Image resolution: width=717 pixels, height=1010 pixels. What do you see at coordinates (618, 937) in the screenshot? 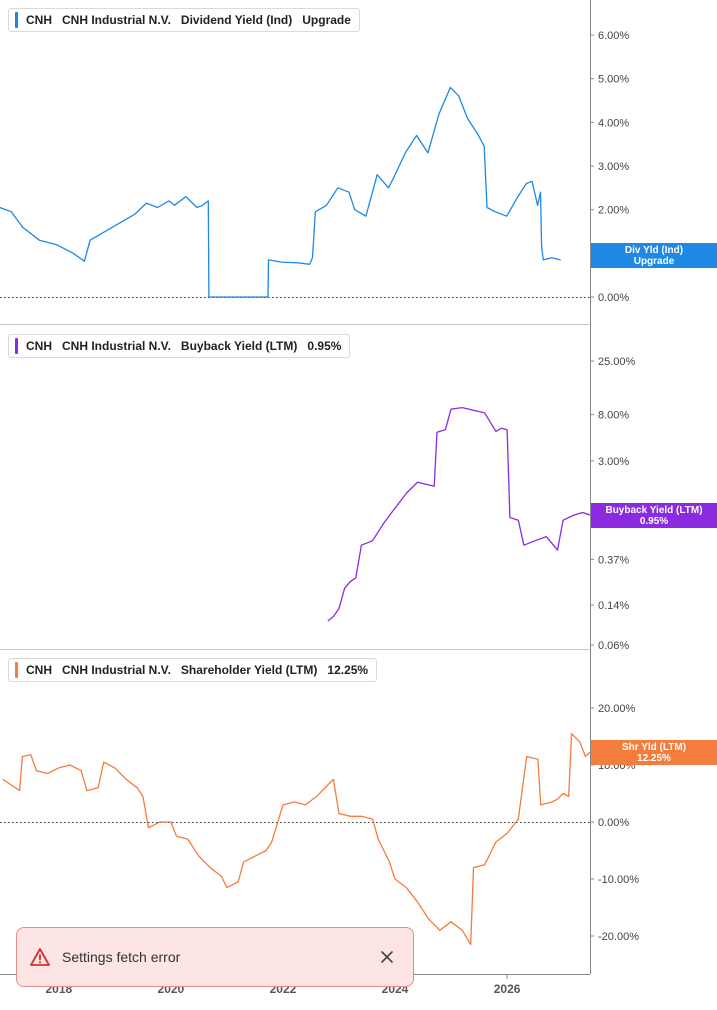
I see `y-tick-label: -20.00%` at bounding box center [618, 937].